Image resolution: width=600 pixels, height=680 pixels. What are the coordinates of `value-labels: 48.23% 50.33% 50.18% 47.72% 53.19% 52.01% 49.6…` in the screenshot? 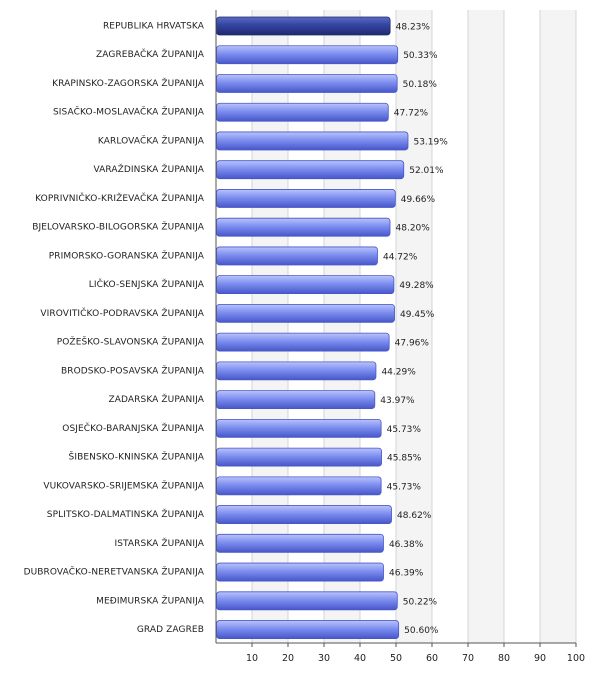 It's located at (414, 330).